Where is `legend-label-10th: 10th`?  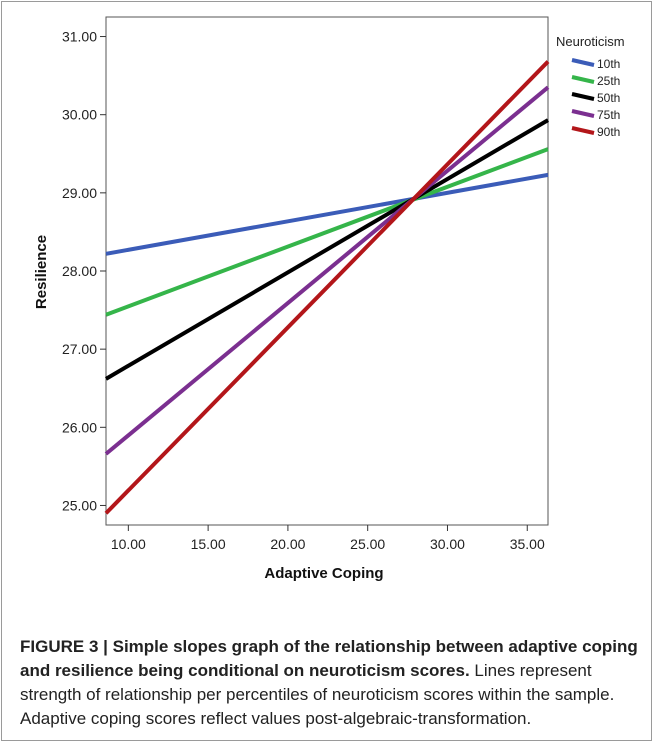
legend-label-10th: 10th is located at coordinates (608, 64).